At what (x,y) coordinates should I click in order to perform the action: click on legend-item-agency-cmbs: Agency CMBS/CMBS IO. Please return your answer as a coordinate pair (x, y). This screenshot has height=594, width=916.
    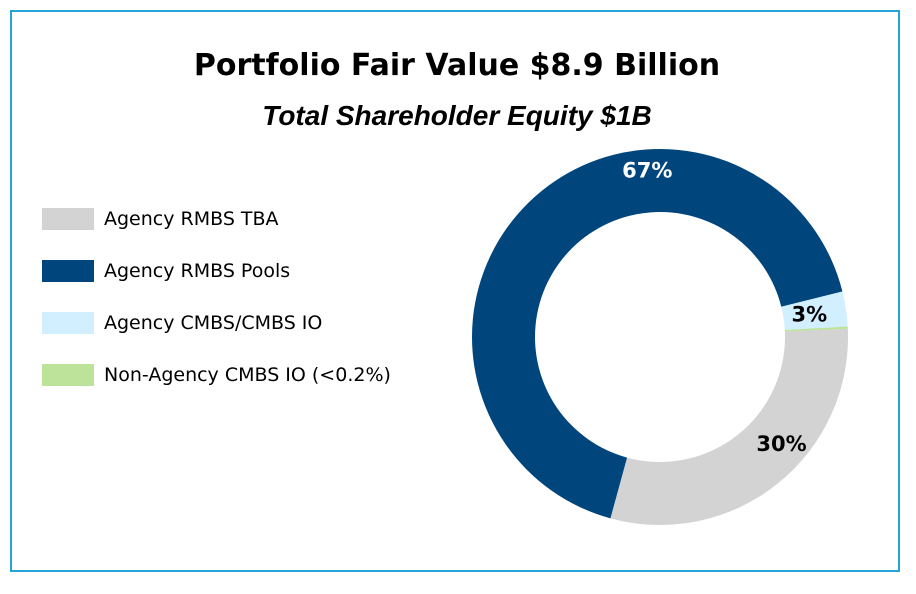
    Looking at the image, I should click on (182, 323).